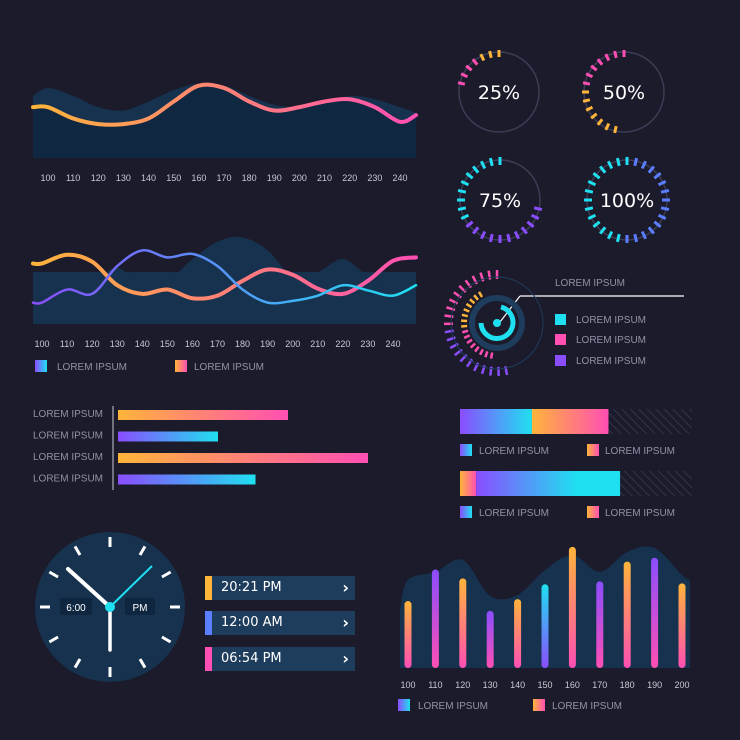 This screenshot has height=740, width=740. What do you see at coordinates (317, 344) in the screenshot?
I see `x-tick-label: 210` at bounding box center [317, 344].